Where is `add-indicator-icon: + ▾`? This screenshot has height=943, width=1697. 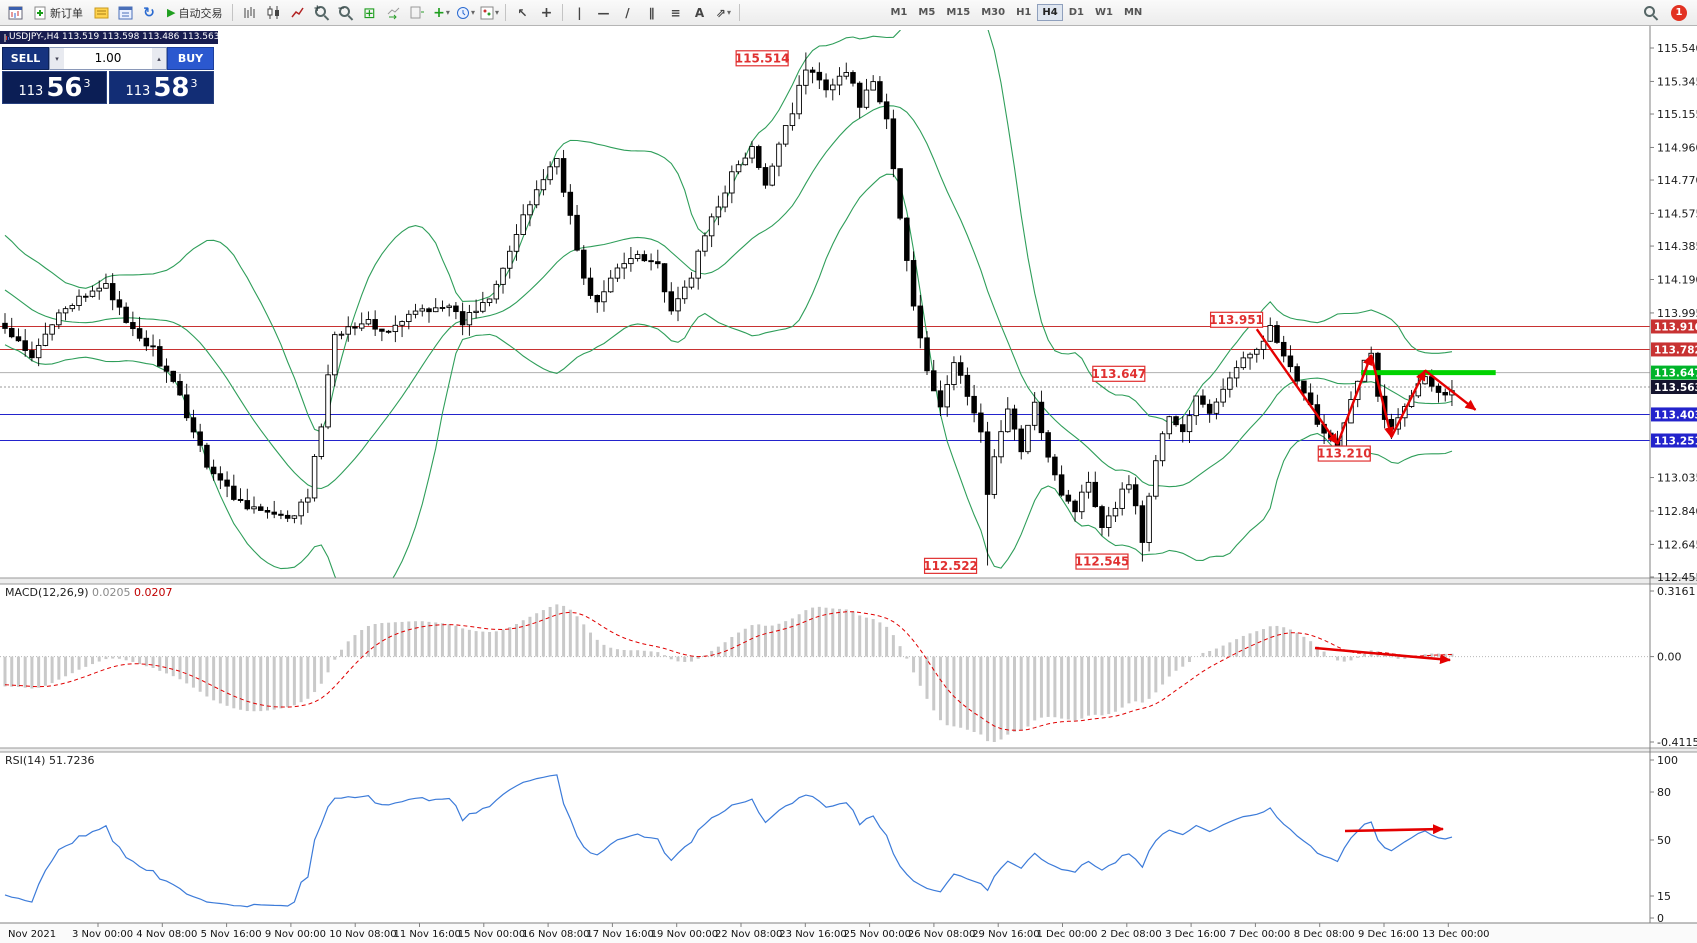
add-indicator-icon: + ▾ is located at coordinates (441, 12).